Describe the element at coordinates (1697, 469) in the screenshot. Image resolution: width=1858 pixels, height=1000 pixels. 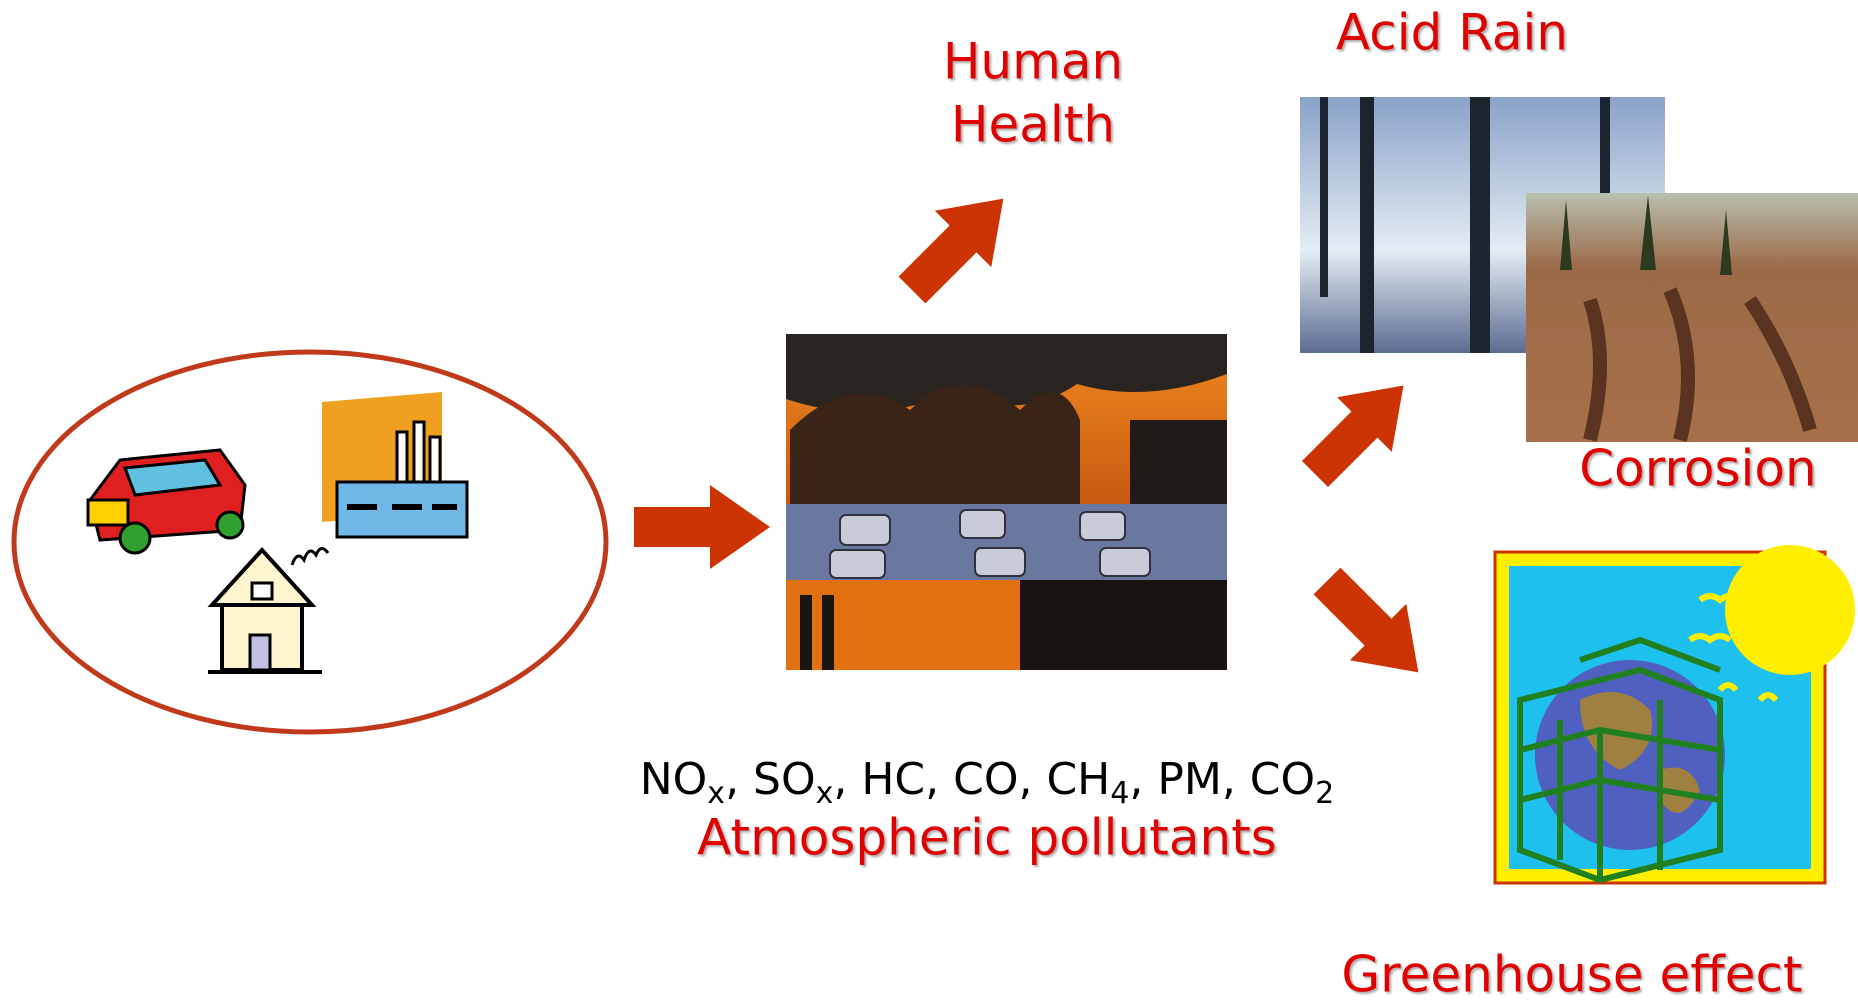
I see `label: Corrosion` at that location.